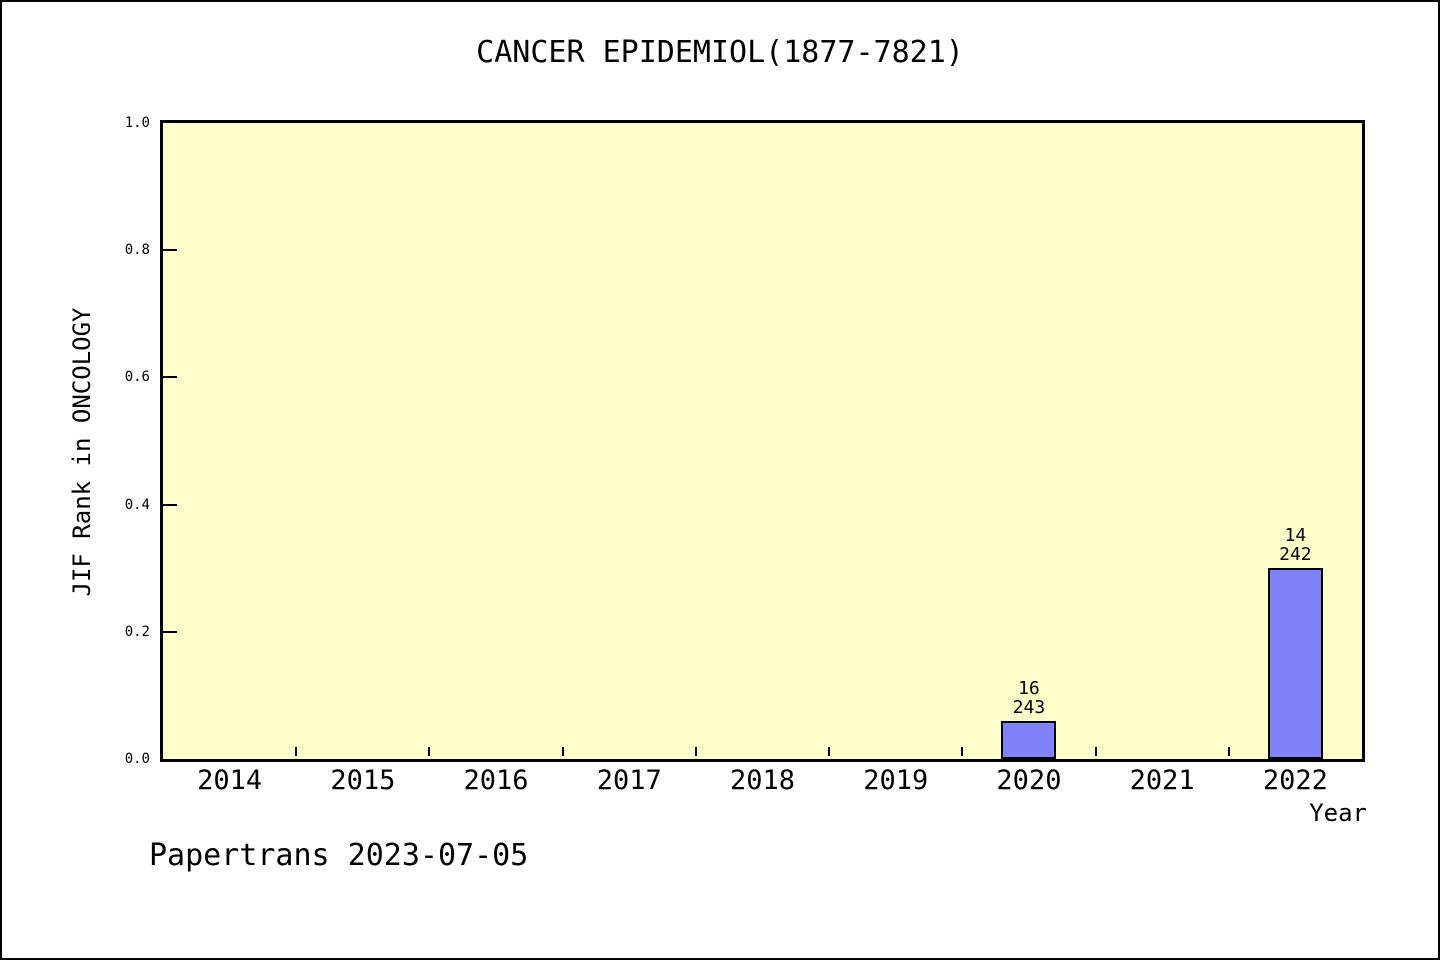 The height and width of the screenshot is (960, 1440). Describe the element at coordinates (762, 780) in the screenshot. I see `x-tick-label: 2018` at that location.